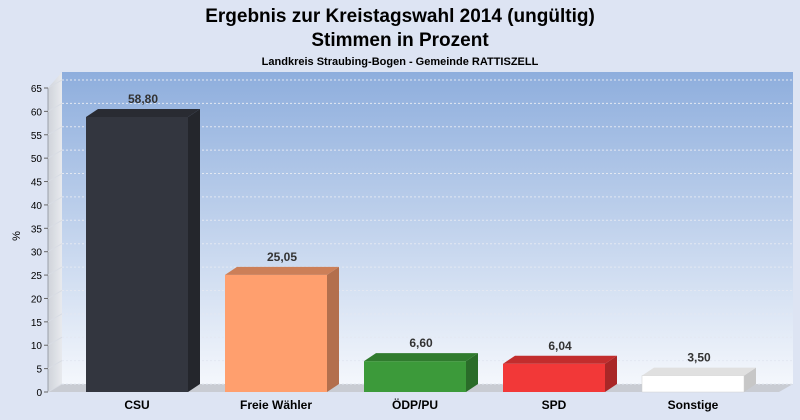 This screenshot has width=800, height=420. Describe the element at coordinates (554, 405) in the screenshot. I see `x-tick-label: SPD` at that location.